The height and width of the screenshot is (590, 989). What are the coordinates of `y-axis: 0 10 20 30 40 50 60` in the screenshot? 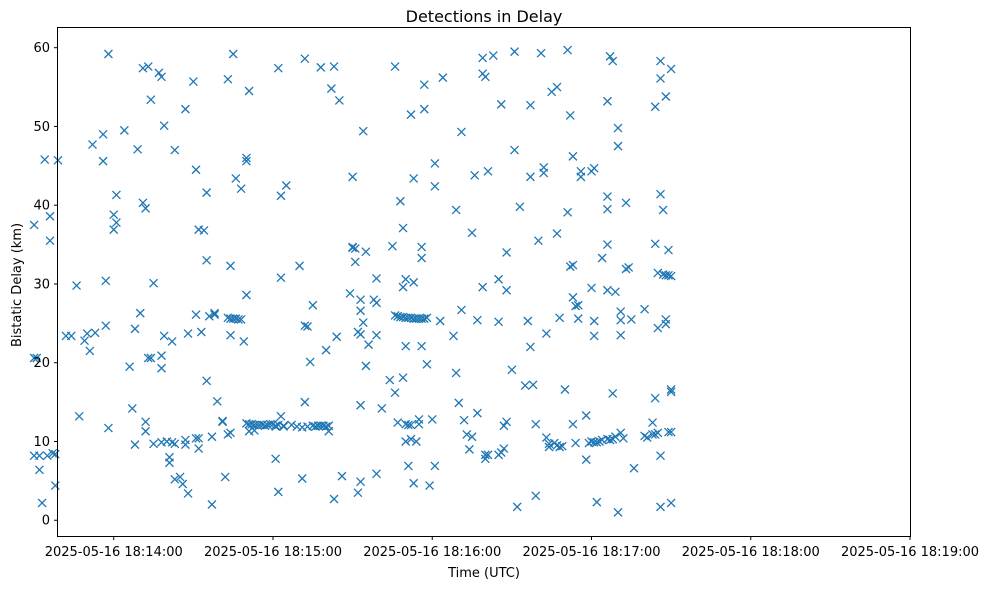 It's located at (45, 285).